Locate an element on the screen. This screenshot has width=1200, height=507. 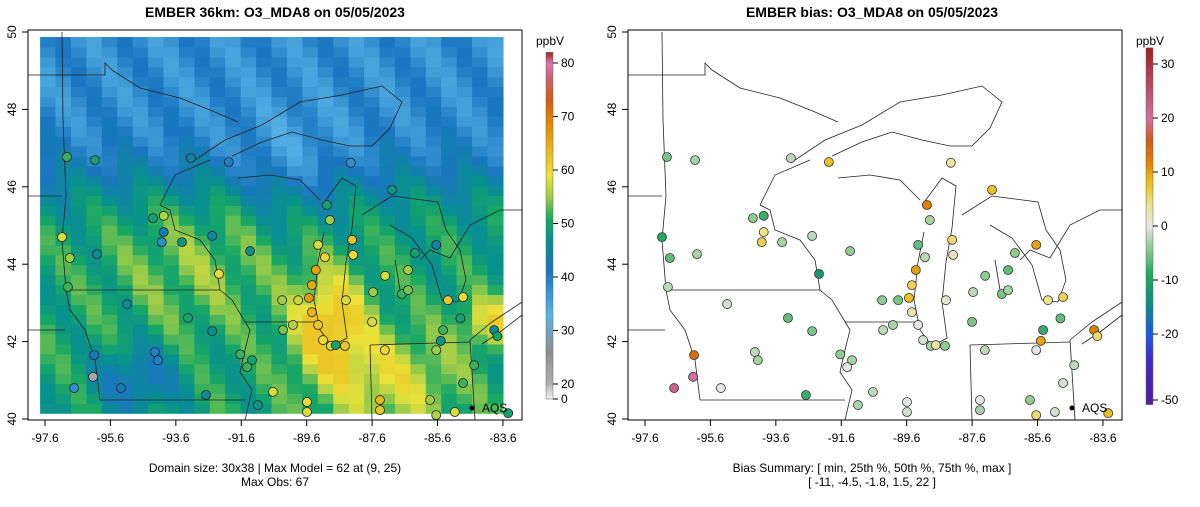
colorbar-tick-label: 30 is located at coordinates (1168, 64).